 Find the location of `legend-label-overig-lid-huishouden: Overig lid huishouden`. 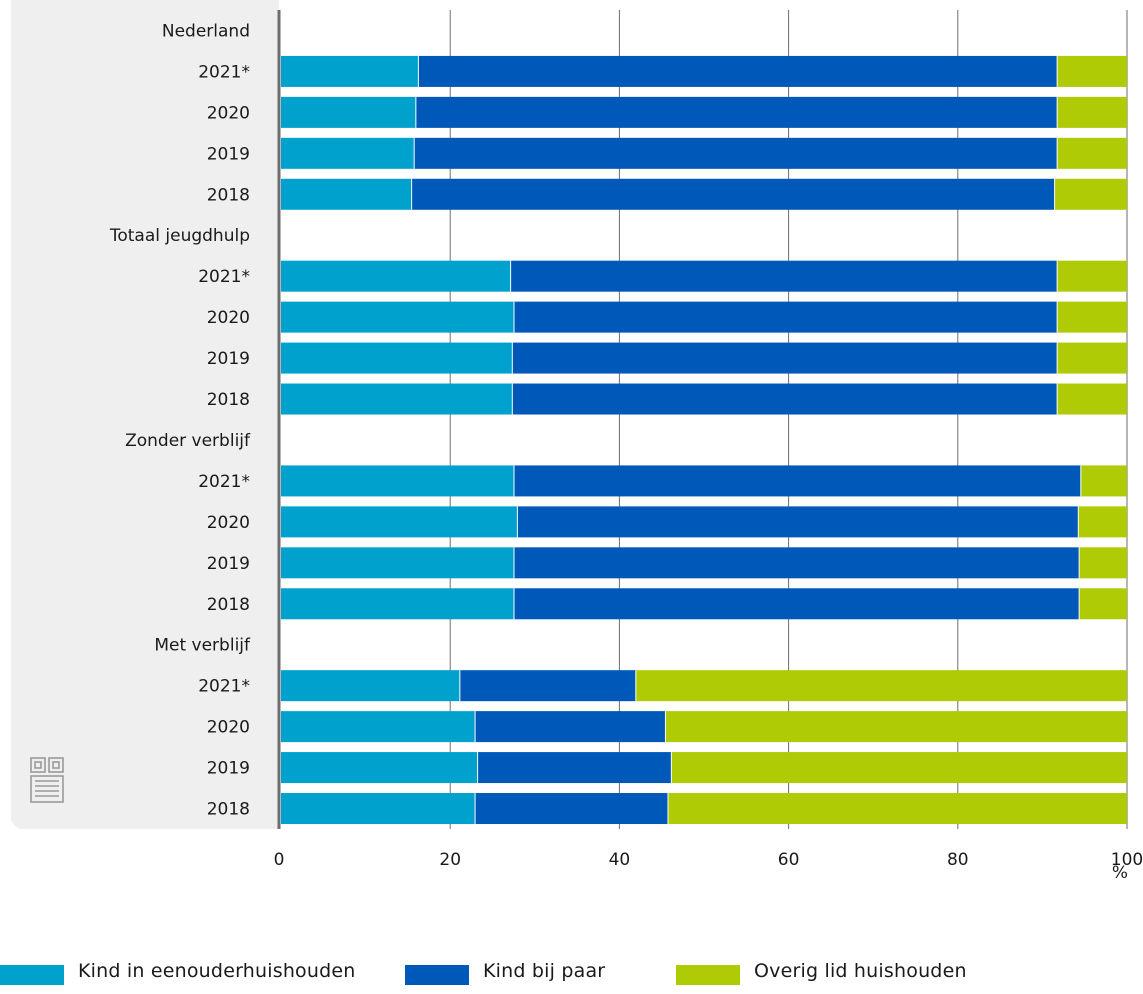

legend-label-overig-lid-huishouden: Overig lid huishouden is located at coordinates (860, 971).